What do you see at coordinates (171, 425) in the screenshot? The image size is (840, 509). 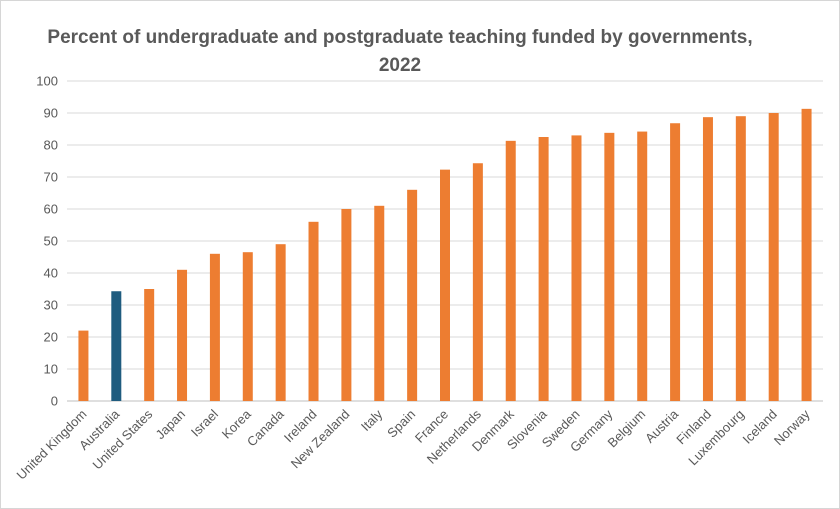 I see `x-tick-label: Japan` at bounding box center [171, 425].